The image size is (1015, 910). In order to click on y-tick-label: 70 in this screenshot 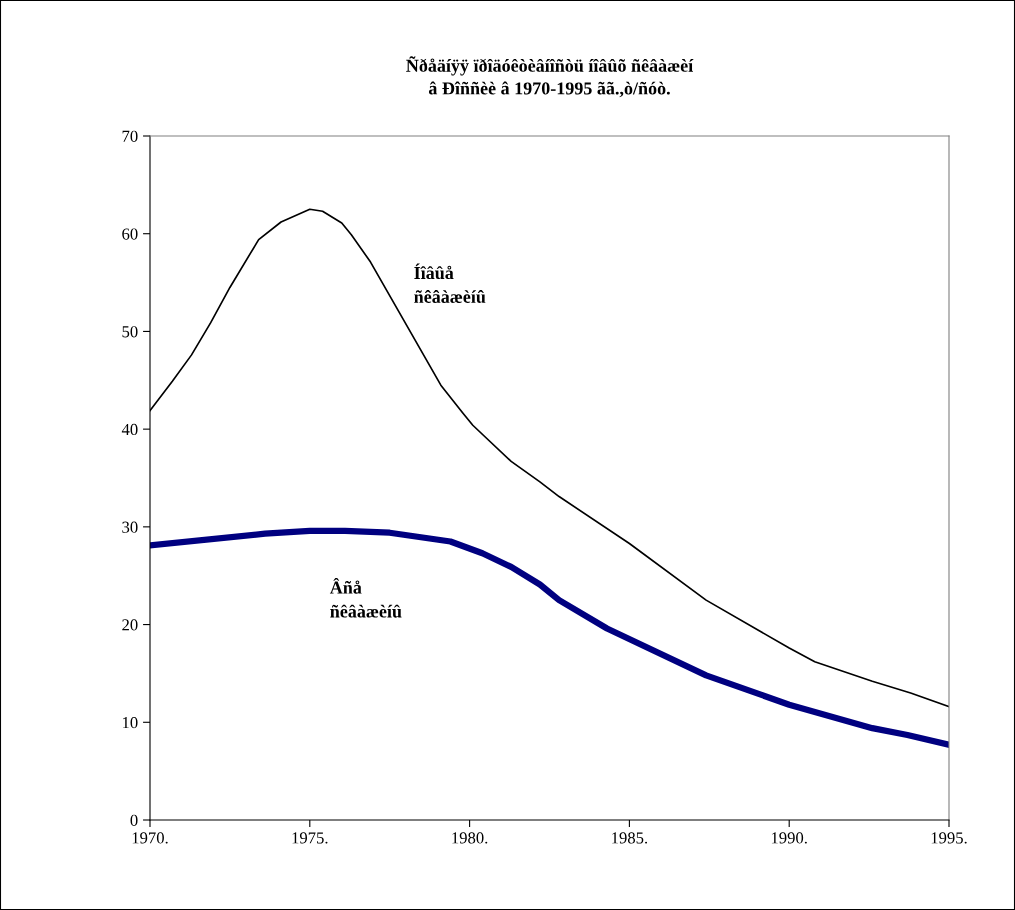, I will do `click(130, 136)`.